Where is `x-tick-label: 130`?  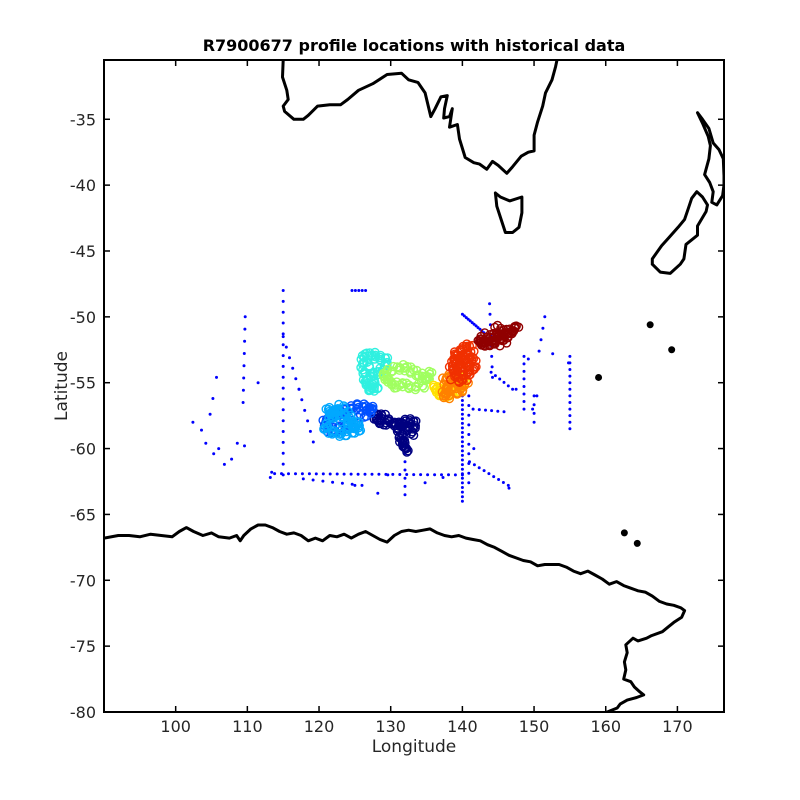 x-tick-label: 130 is located at coordinates (390, 726).